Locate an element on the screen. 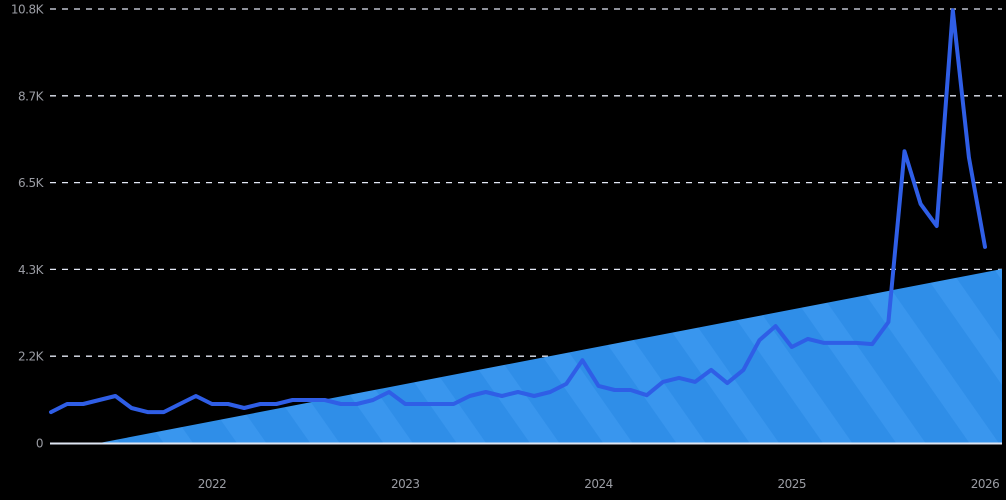 The height and width of the screenshot is (500, 1006). x-axis: 2022 2023 2024 2025 2026 is located at coordinates (599, 484).